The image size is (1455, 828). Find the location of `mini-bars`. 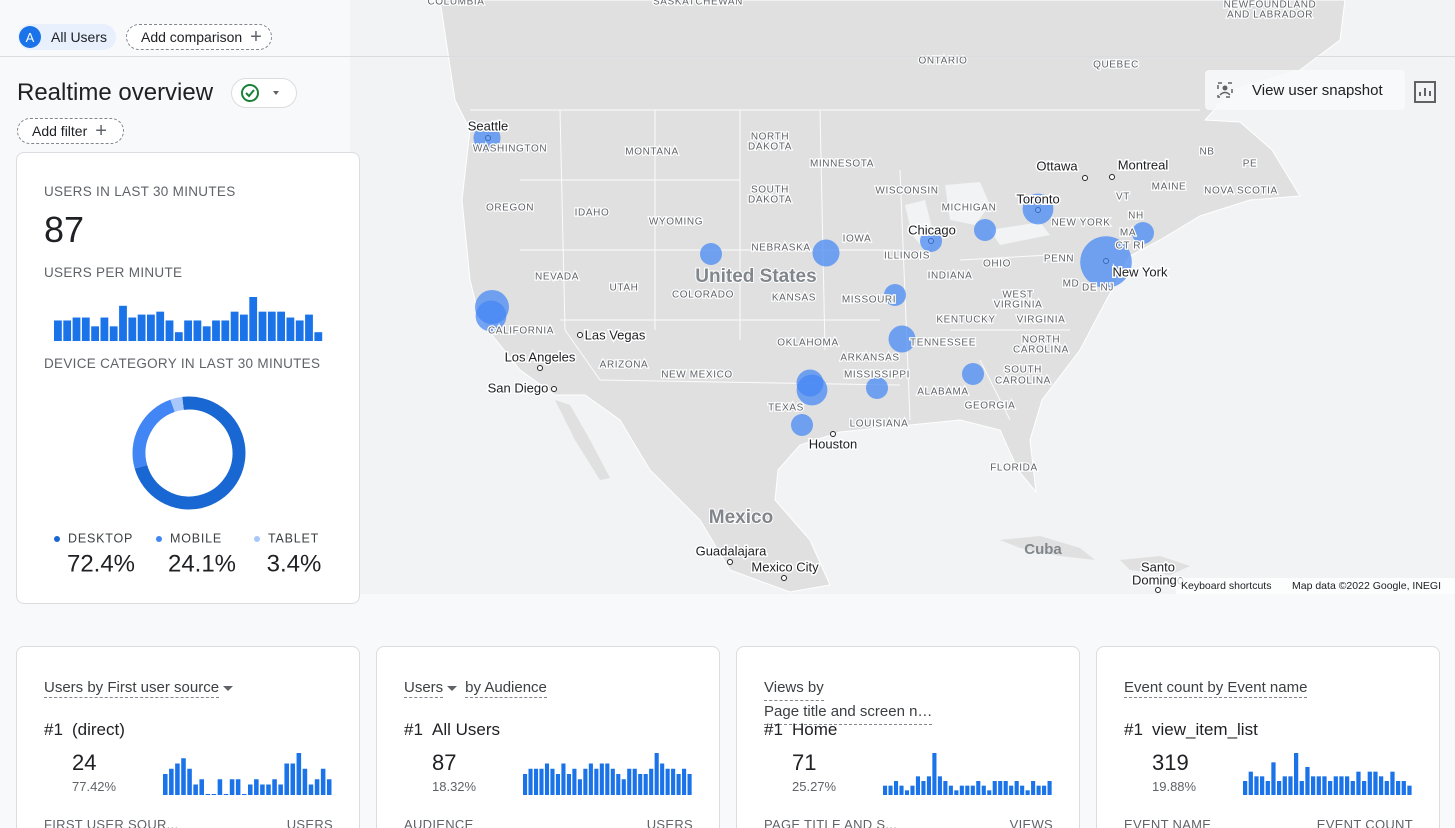

mini-bars is located at coordinates (247, 774).